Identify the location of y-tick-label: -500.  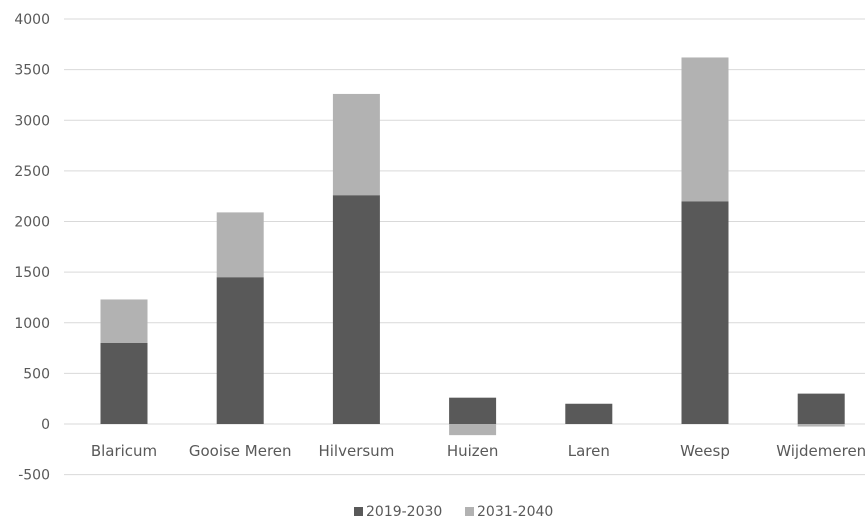
(34, 476).